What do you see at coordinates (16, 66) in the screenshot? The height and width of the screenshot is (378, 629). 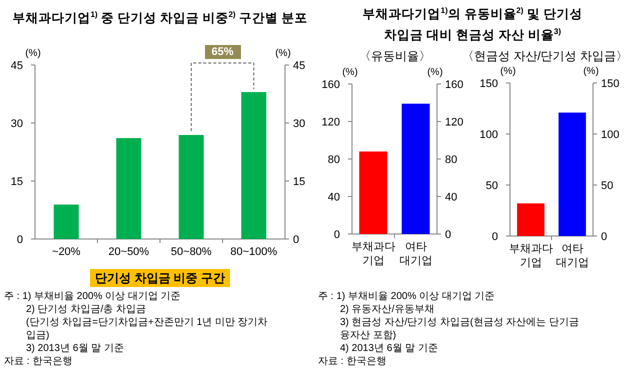 I see `y-tick-label: 45` at bounding box center [16, 66].